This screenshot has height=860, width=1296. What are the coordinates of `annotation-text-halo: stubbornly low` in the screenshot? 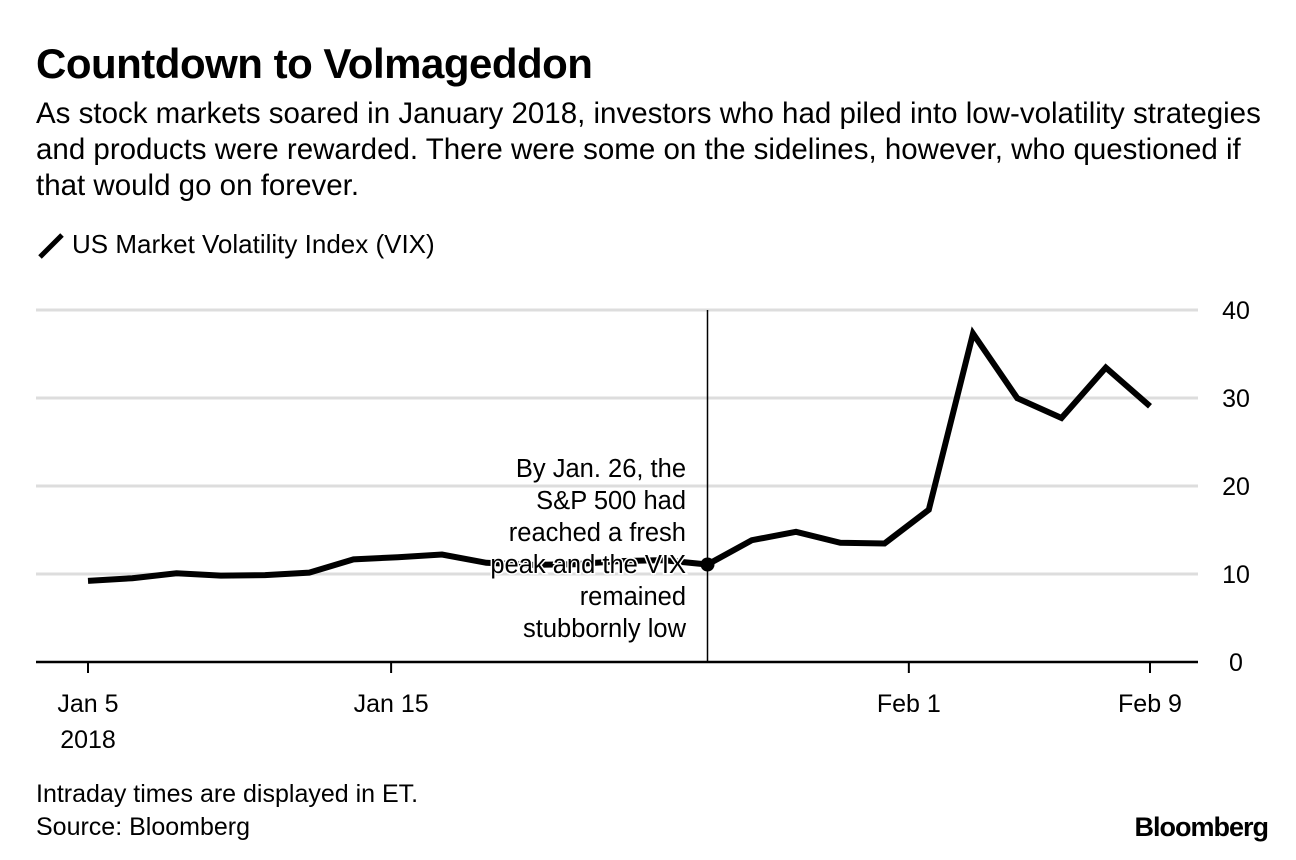 It's located at (605, 629).